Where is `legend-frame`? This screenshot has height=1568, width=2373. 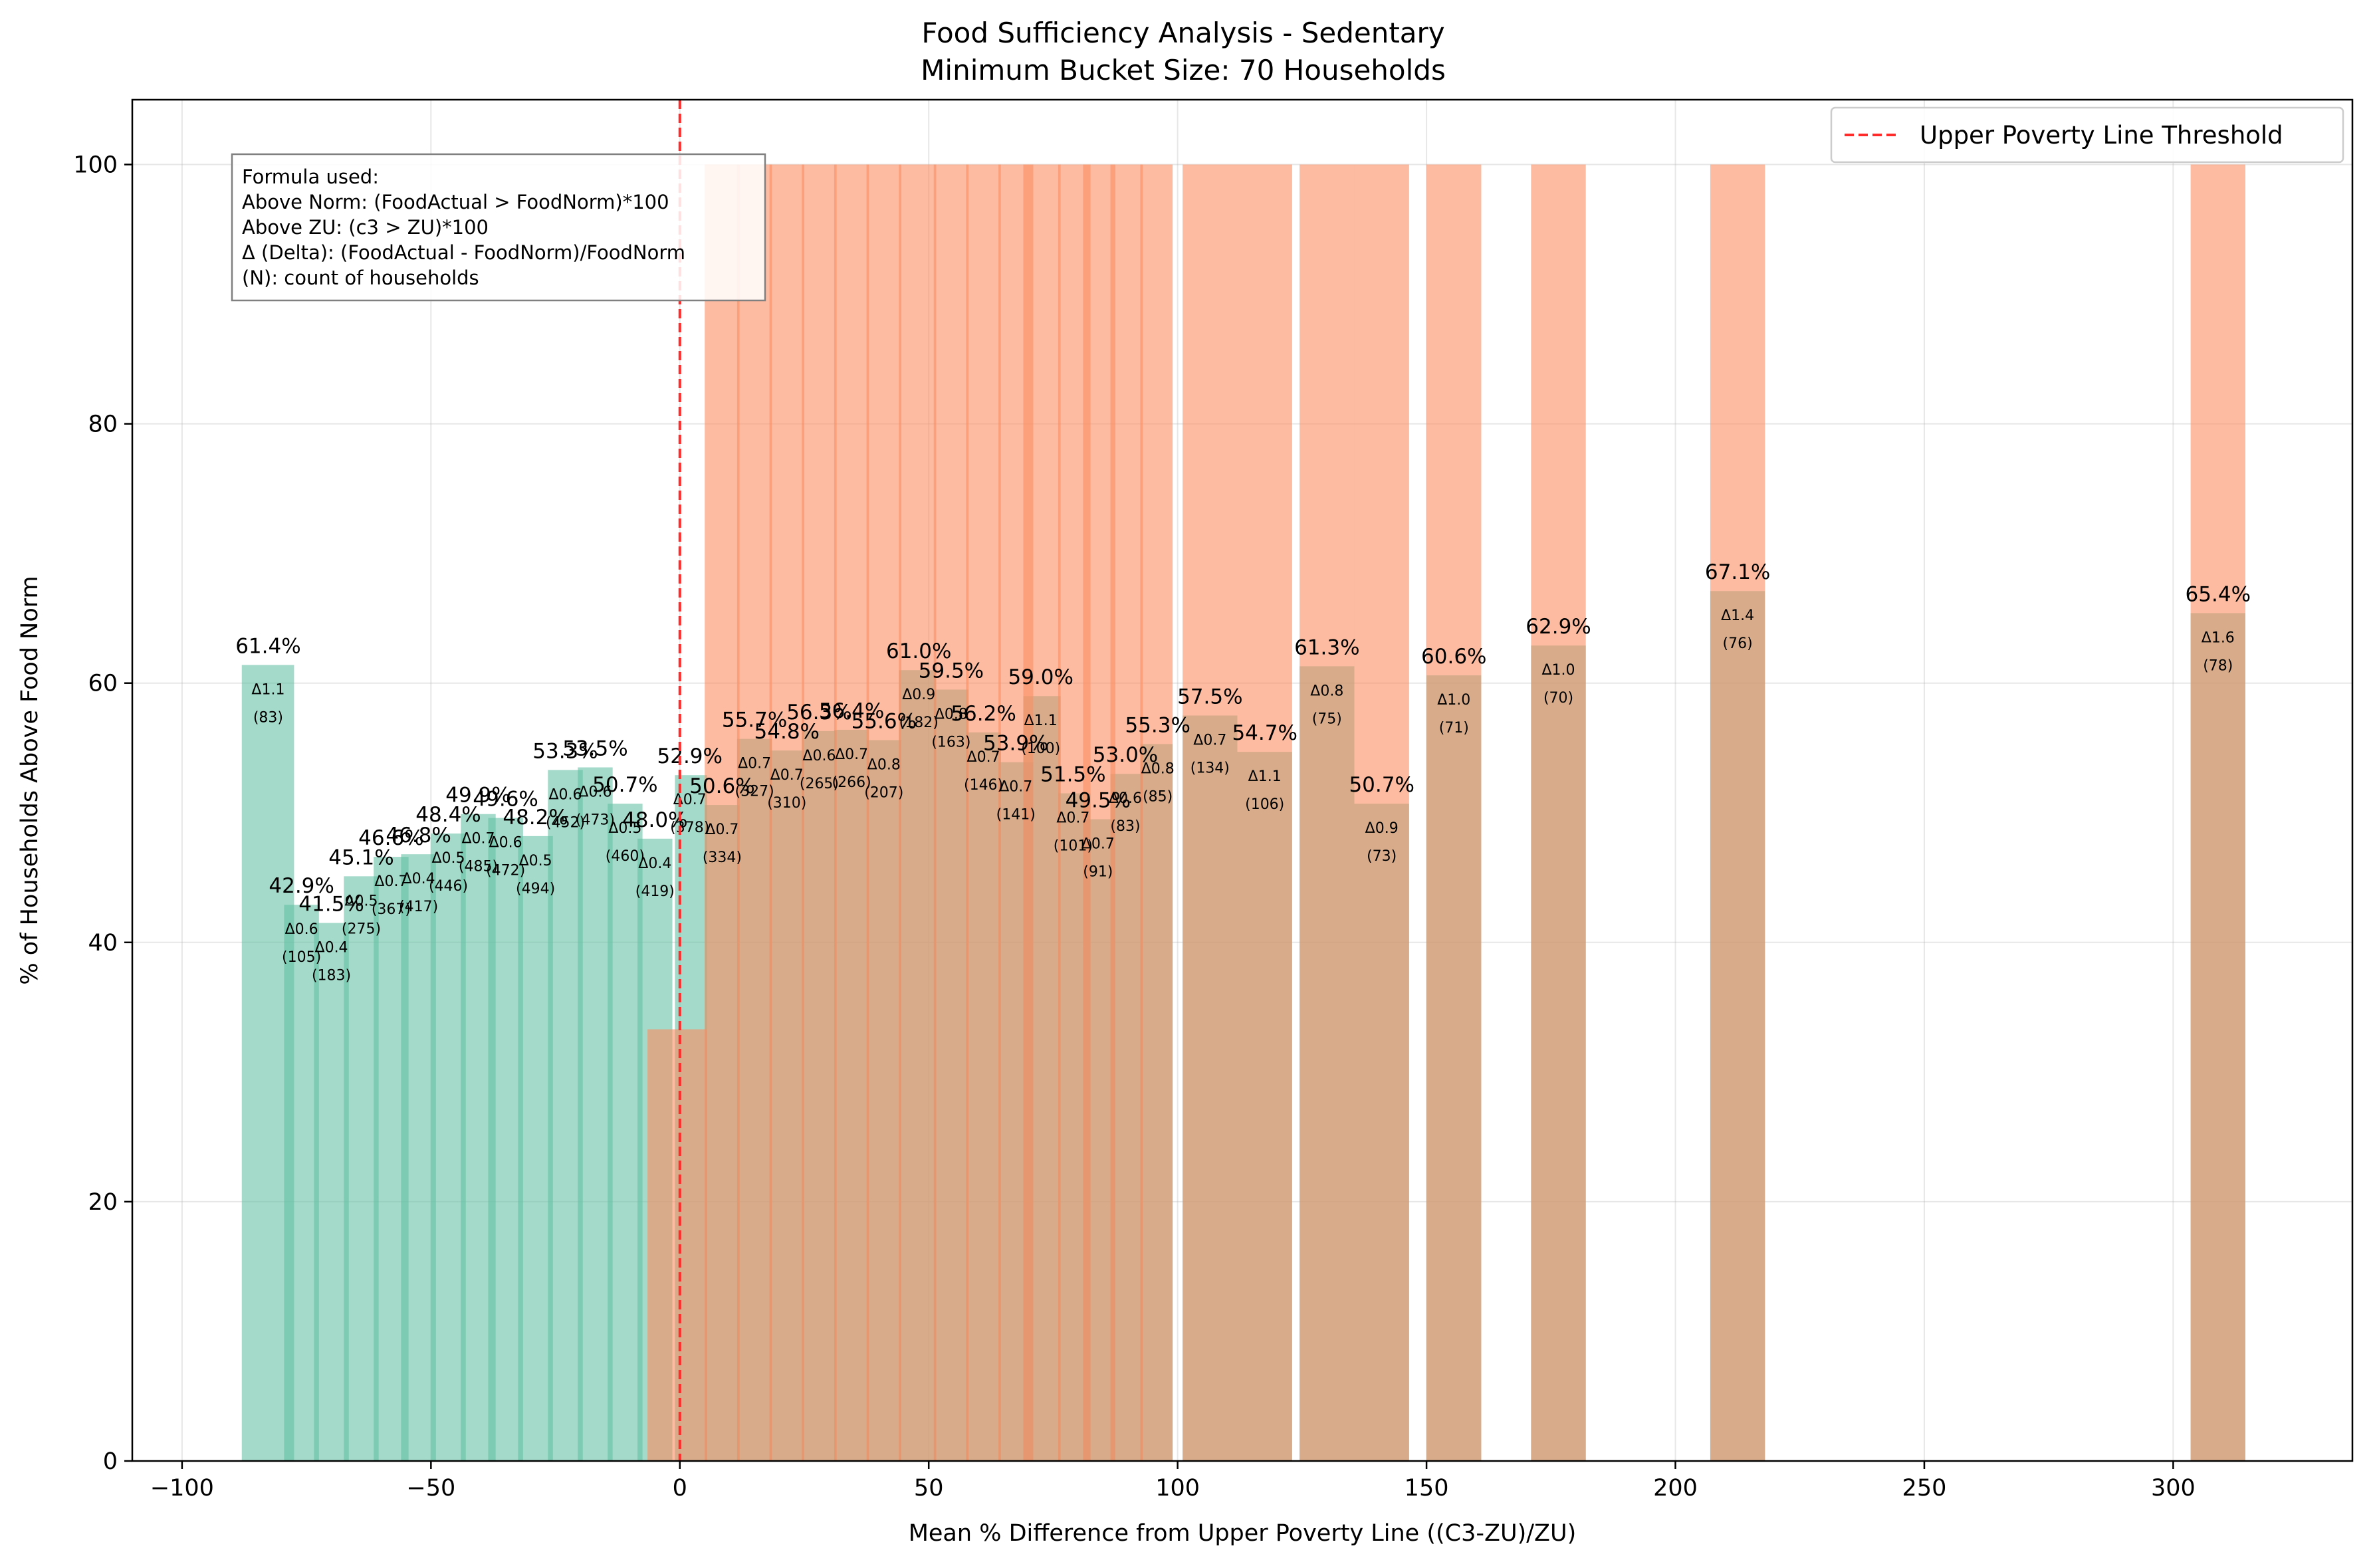
legend-frame is located at coordinates (2087, 135).